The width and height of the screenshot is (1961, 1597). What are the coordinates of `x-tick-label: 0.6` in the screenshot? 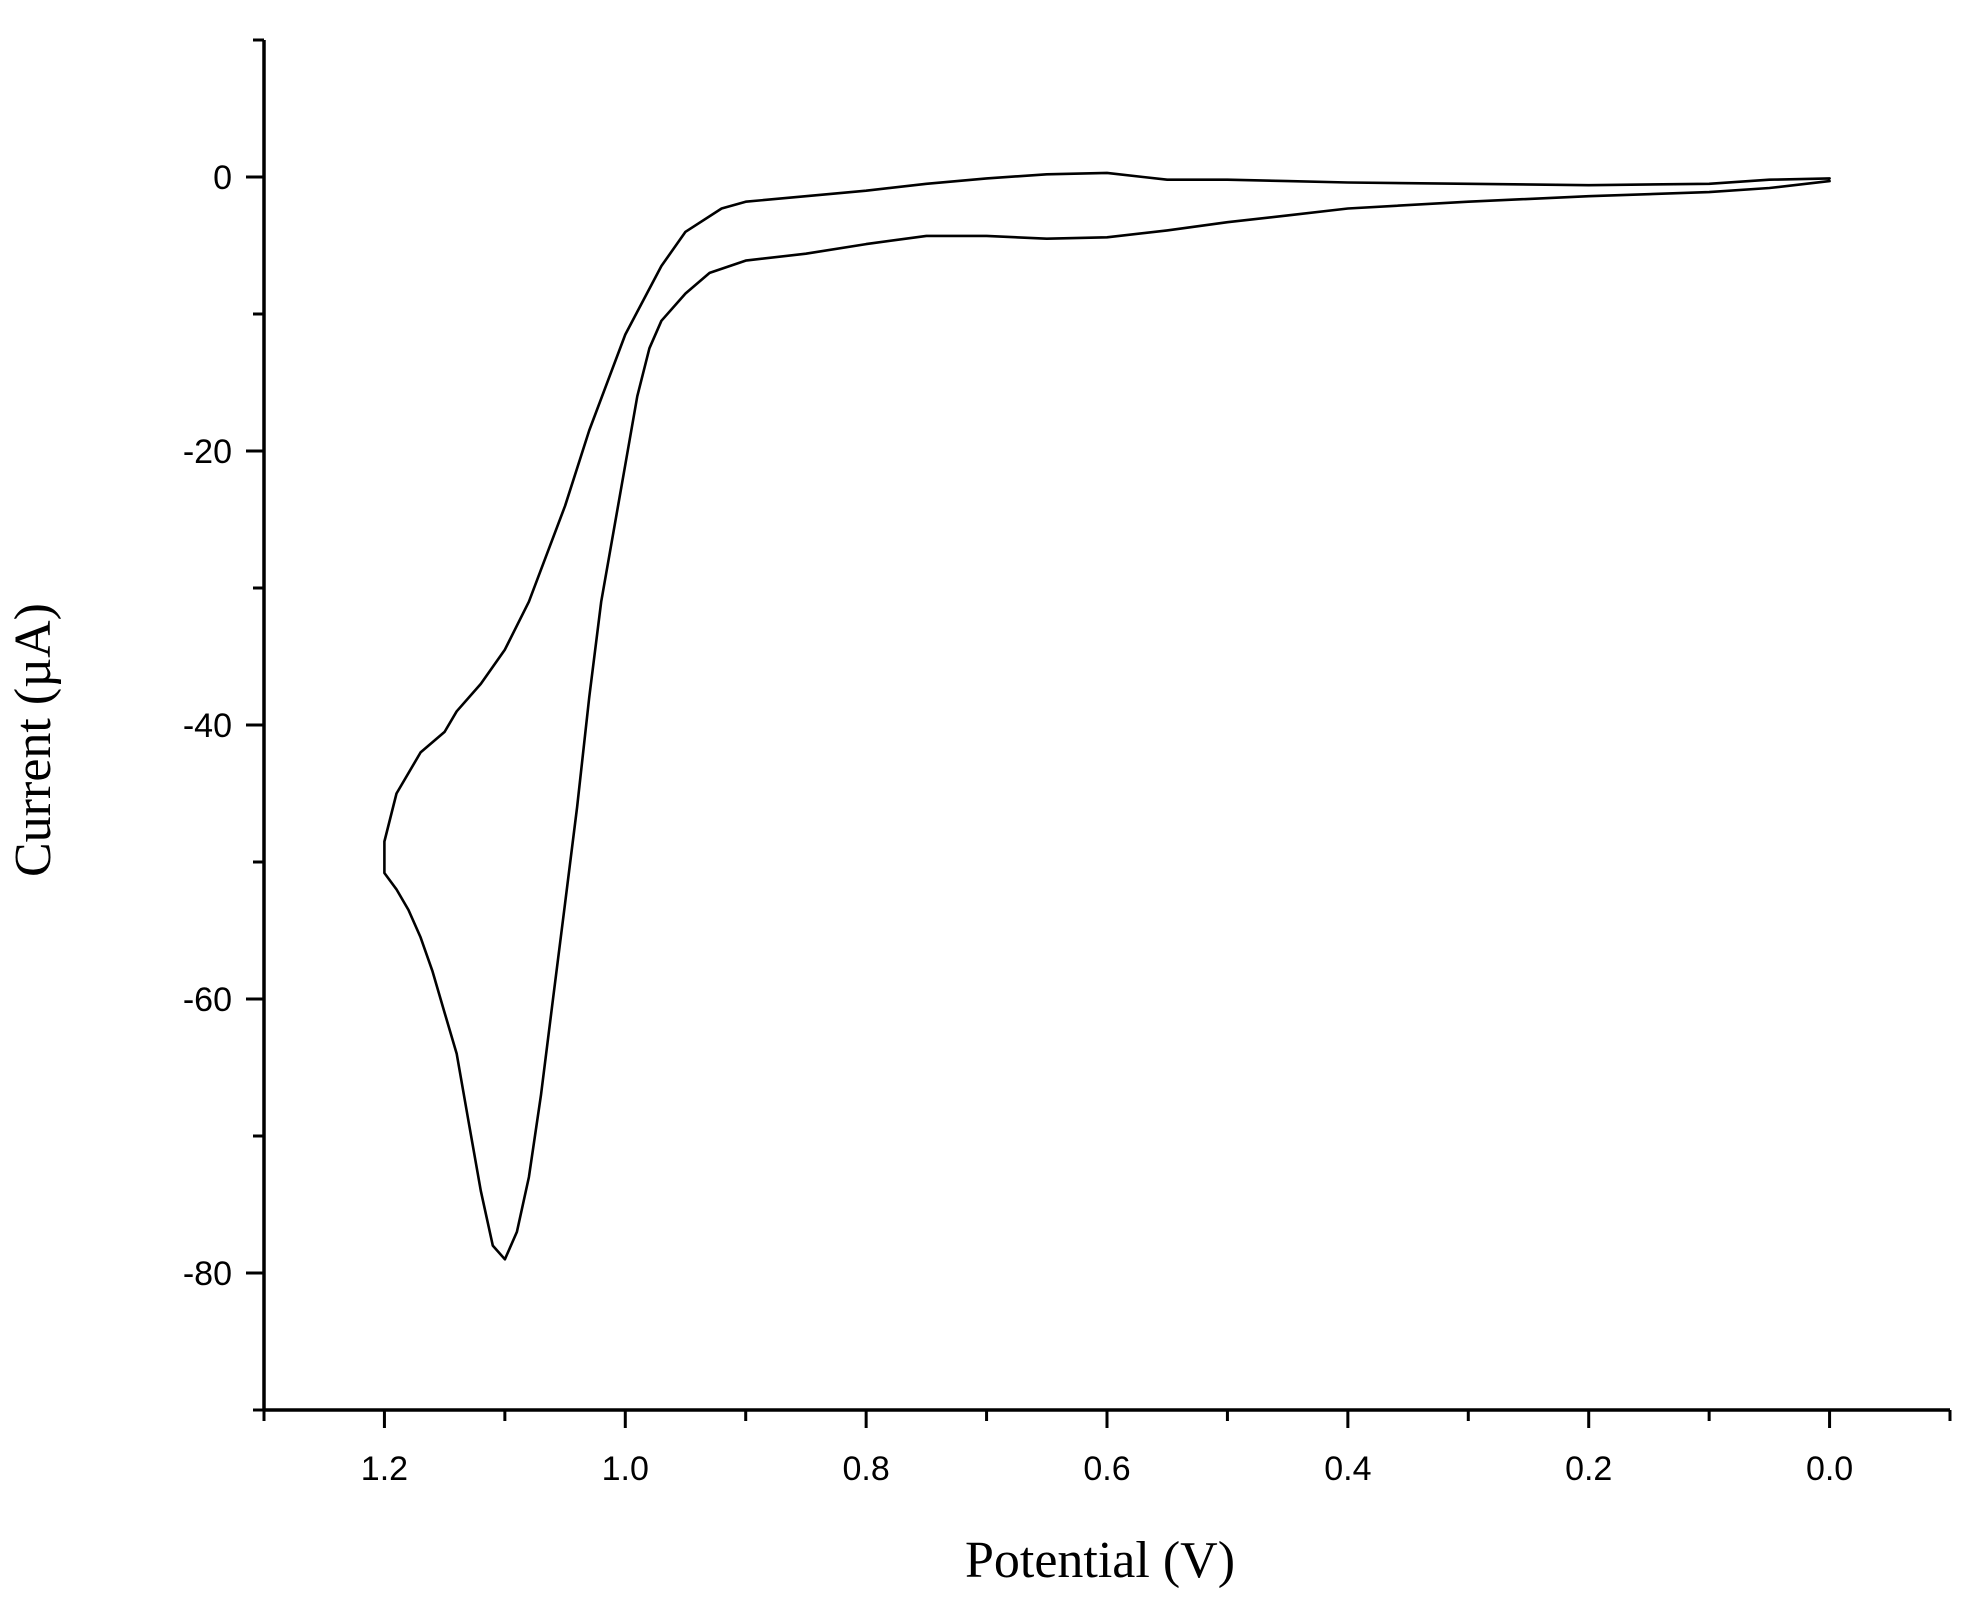 It's located at (1106, 1469).